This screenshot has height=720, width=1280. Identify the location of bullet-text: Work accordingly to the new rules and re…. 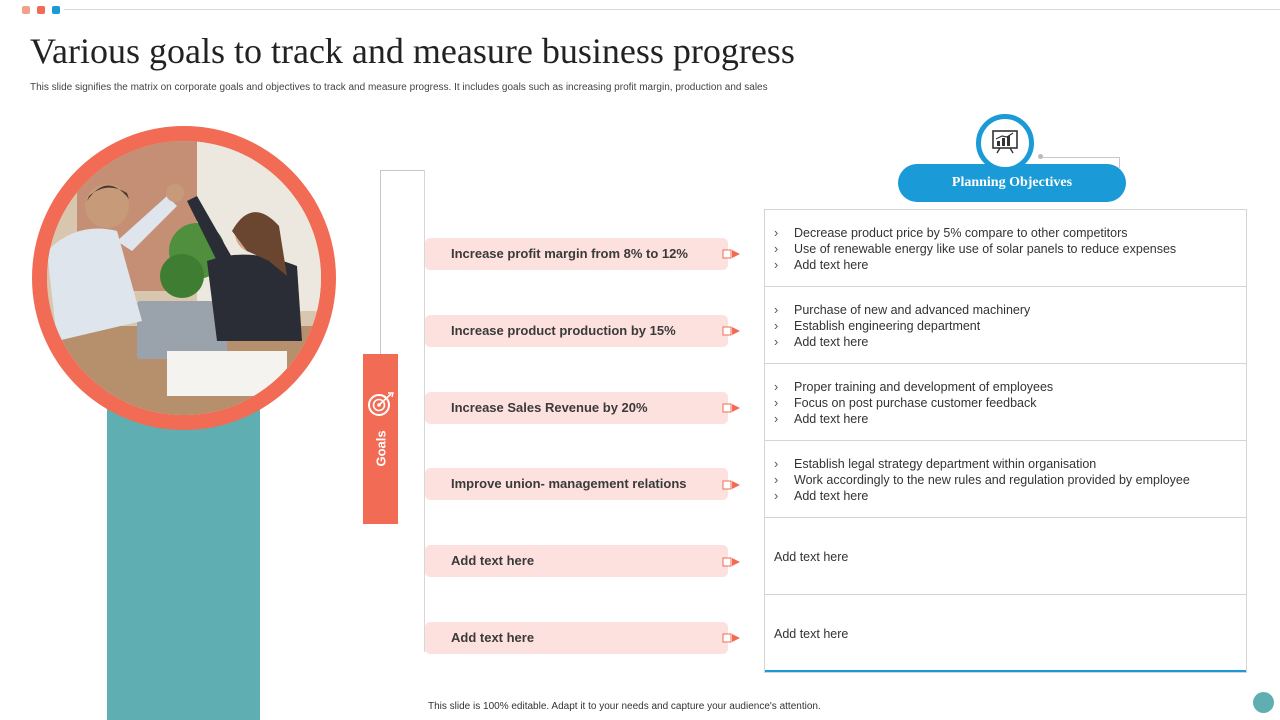
(992, 480).